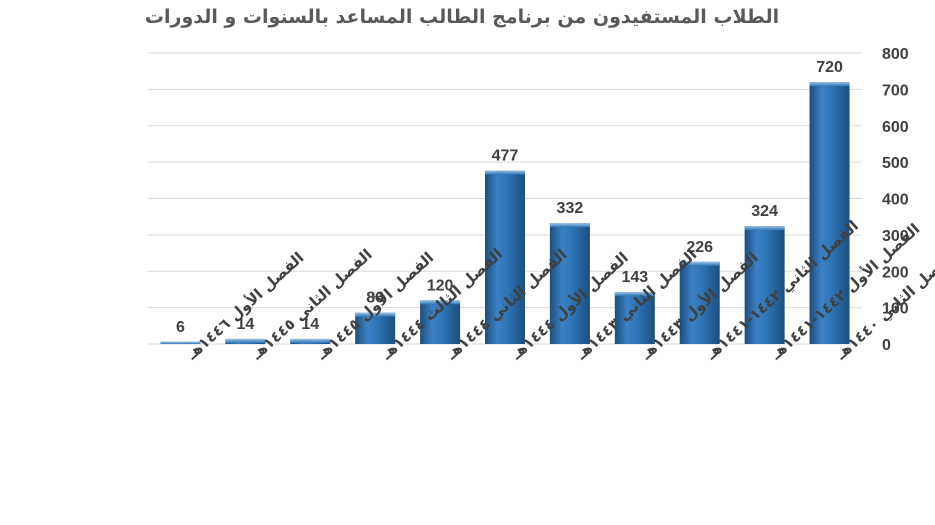 This screenshot has width=935, height=525. I want to click on data-label: 120, so click(440, 285).